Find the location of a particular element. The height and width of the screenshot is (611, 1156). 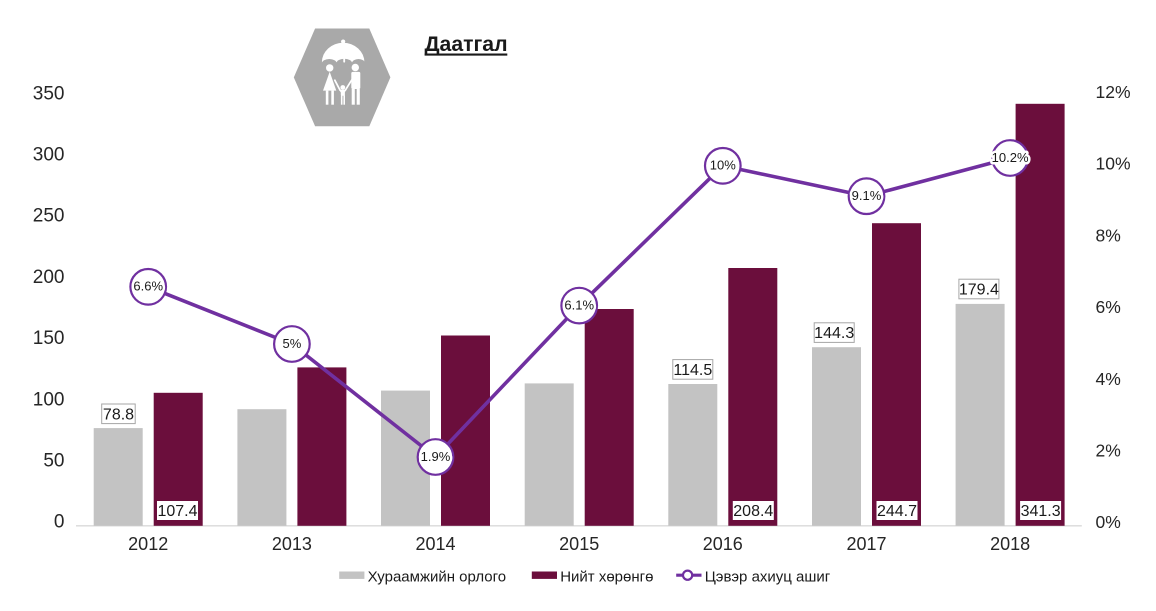

svg-text: 0 is located at coordinates (59, 522).